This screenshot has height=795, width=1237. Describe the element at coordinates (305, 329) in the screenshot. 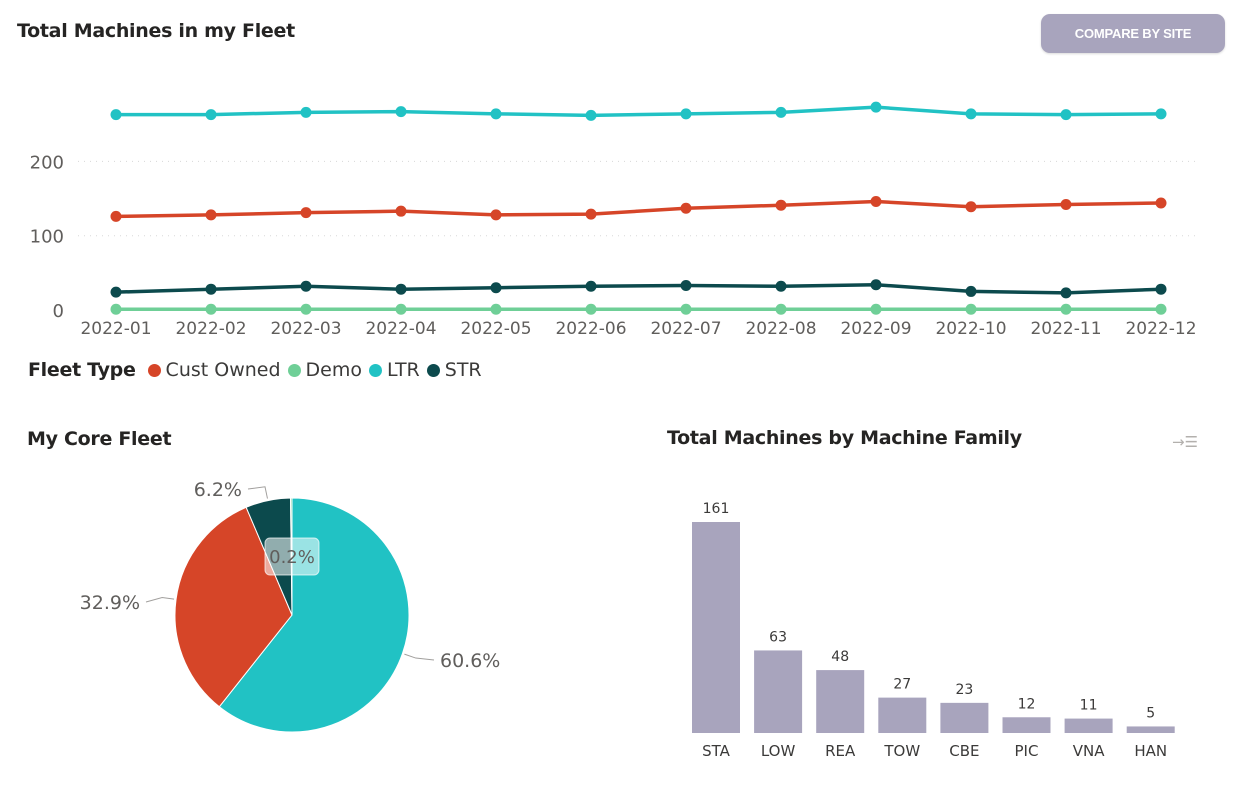

I see `x-tick-label: 2022-03` at that location.